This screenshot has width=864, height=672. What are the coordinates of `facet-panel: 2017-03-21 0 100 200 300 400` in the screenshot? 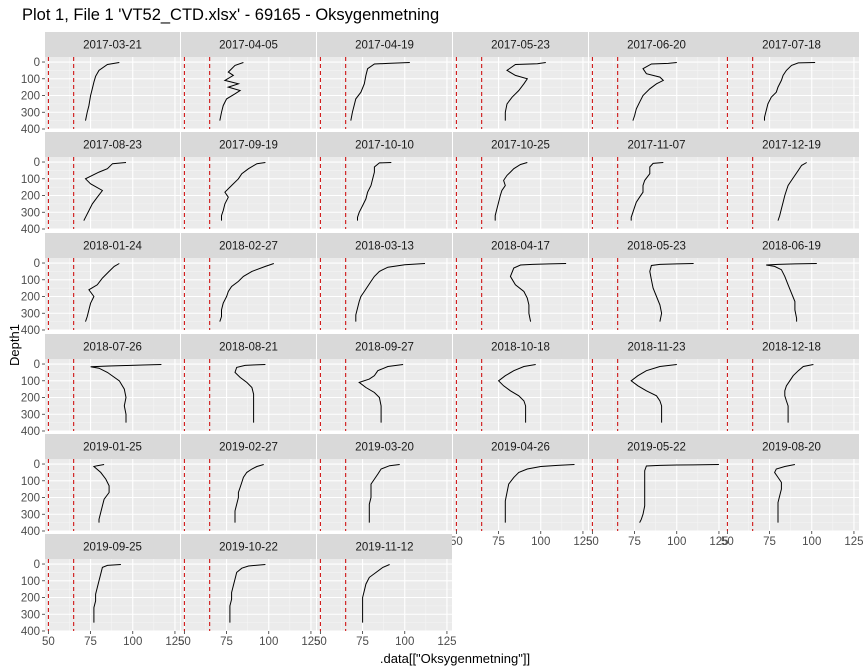 It's located at (100, 84).